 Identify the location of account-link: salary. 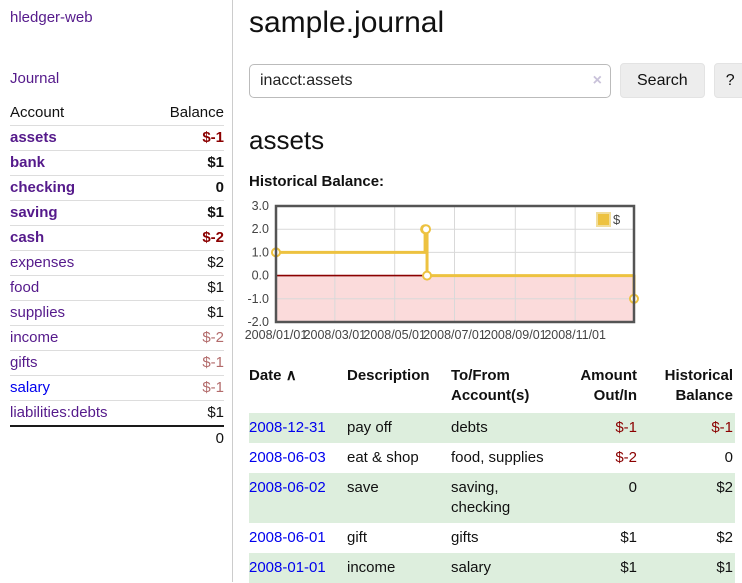
(30, 387).